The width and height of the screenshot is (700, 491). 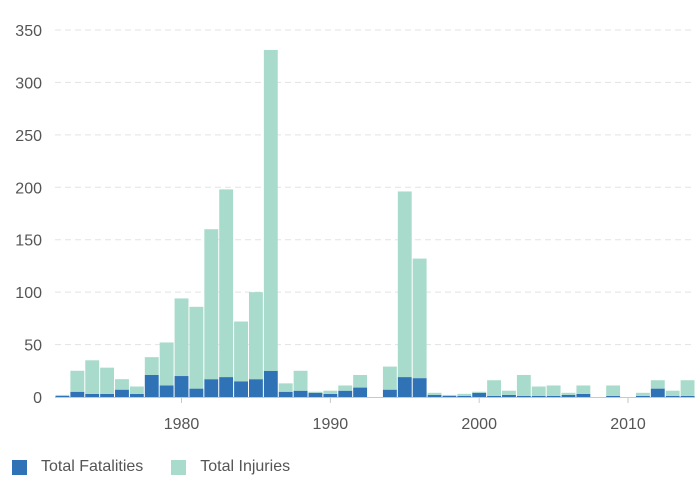 What do you see at coordinates (28, 293) in the screenshot?
I see `y-tick-label: 100` at bounding box center [28, 293].